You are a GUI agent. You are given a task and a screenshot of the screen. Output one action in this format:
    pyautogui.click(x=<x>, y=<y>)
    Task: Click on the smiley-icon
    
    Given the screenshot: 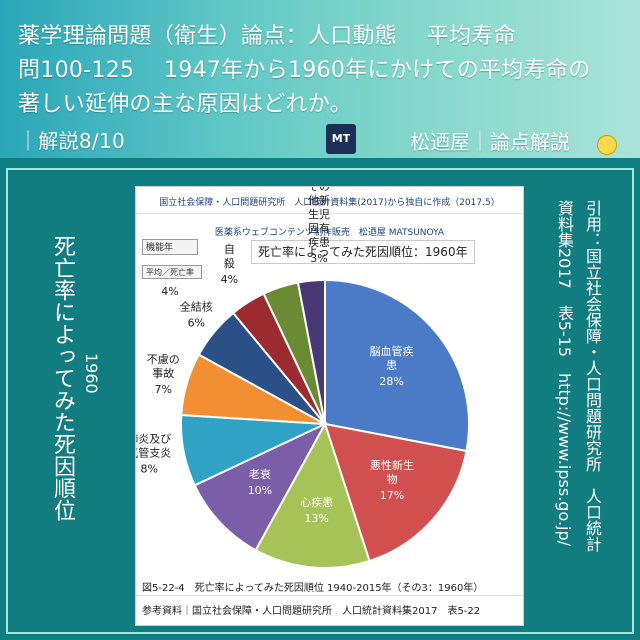 What is the action you would take?
    pyautogui.click(x=607, y=145)
    